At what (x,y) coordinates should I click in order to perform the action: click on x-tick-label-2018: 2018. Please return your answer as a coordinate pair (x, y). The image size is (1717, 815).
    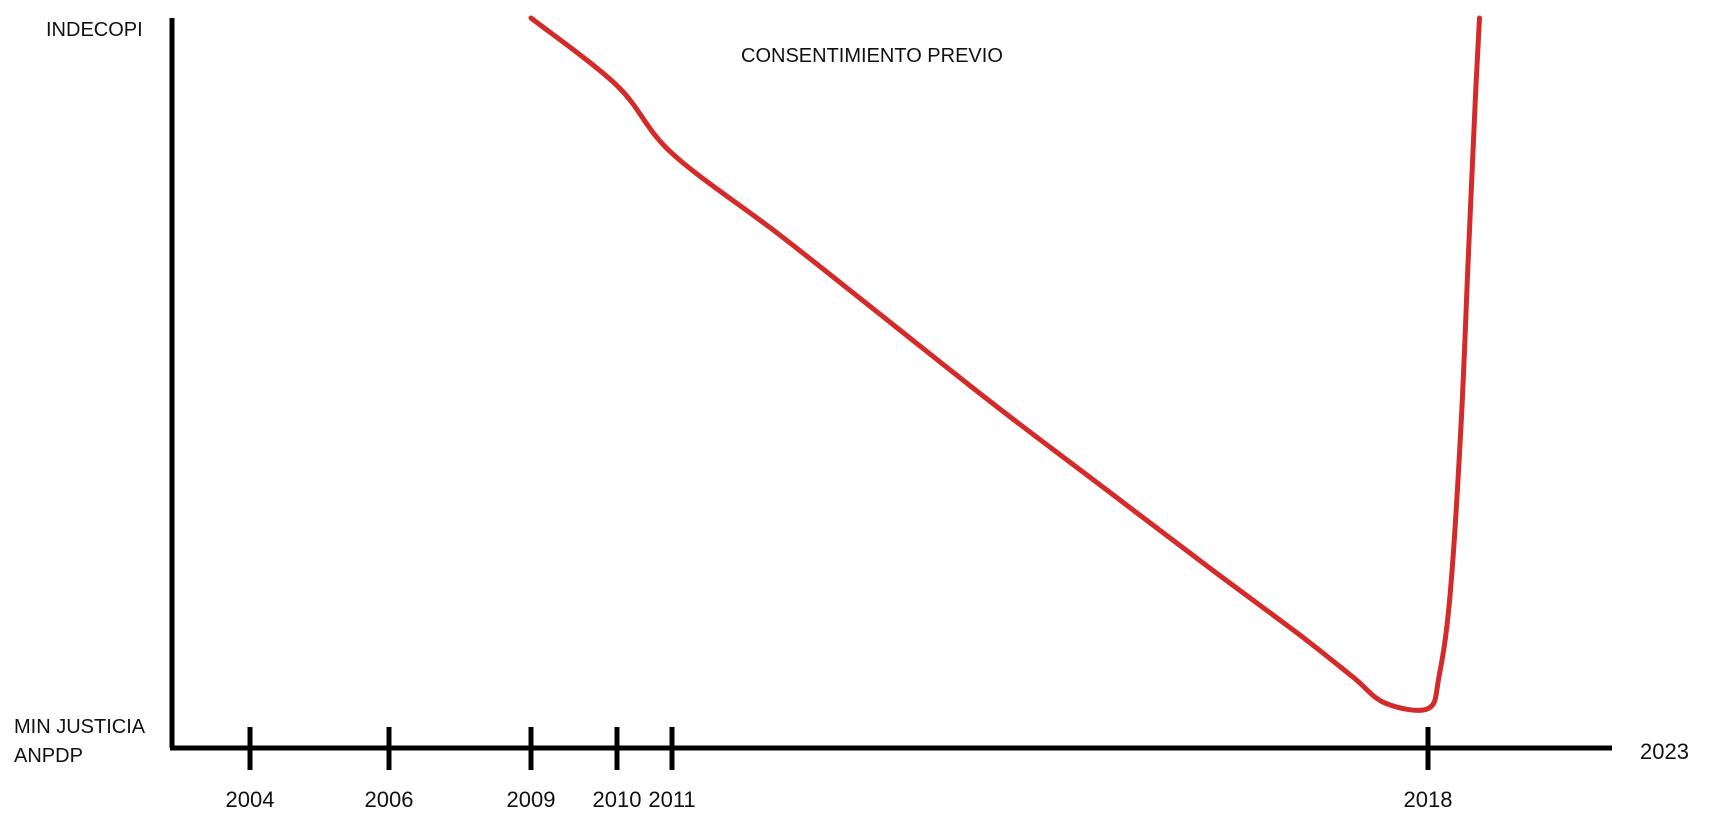
    Looking at the image, I should click on (1428, 799).